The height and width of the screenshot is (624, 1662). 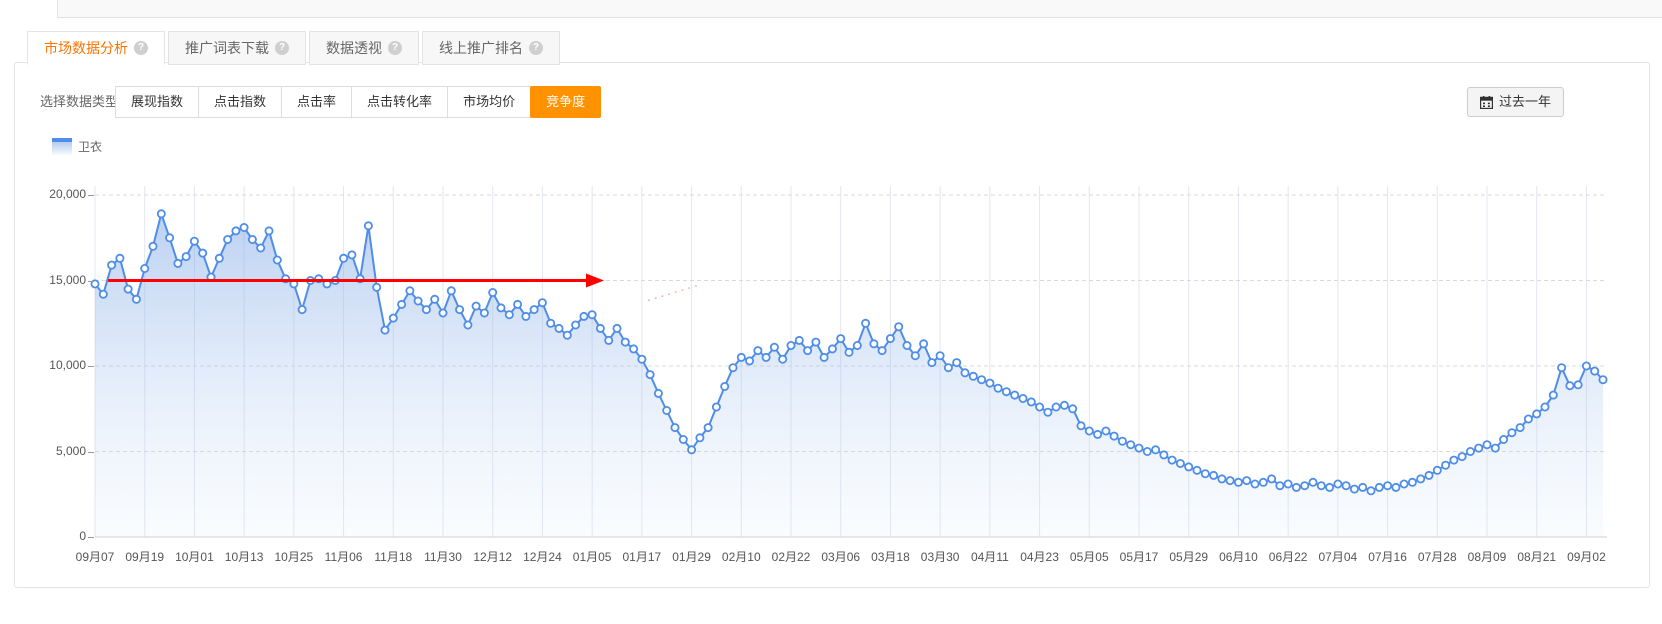 I want to click on button-click-index: 点击指数, so click(x=240, y=102).